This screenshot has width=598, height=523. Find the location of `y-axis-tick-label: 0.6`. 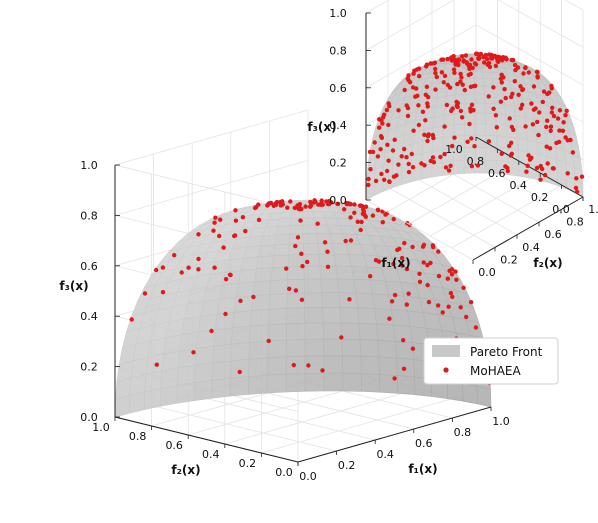

y-axis-tick-label: 0.6 is located at coordinates (553, 234).